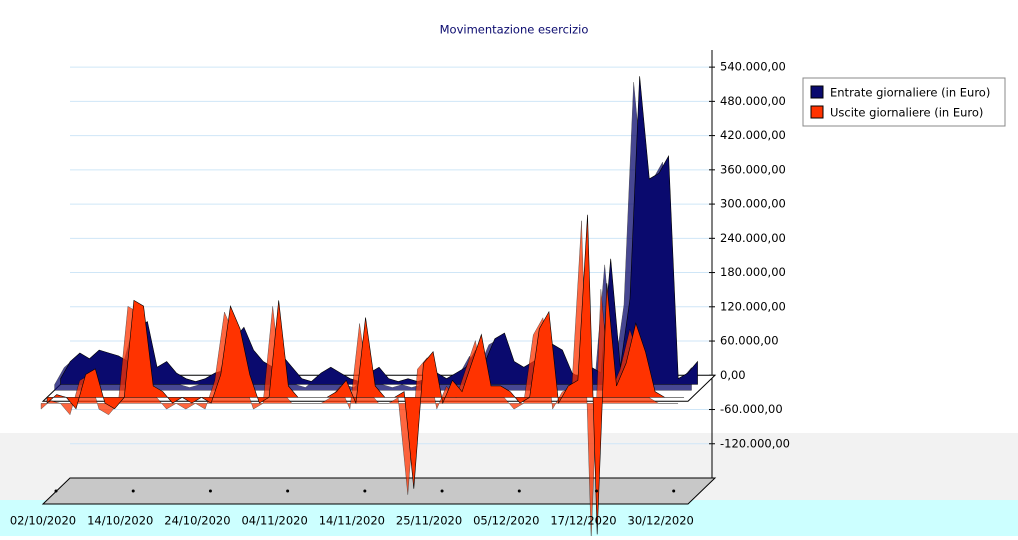 The image size is (1018, 540). Describe the element at coordinates (910, 93) in the screenshot. I see `legend-label: Entrate giornaliere (in Euro)` at that location.